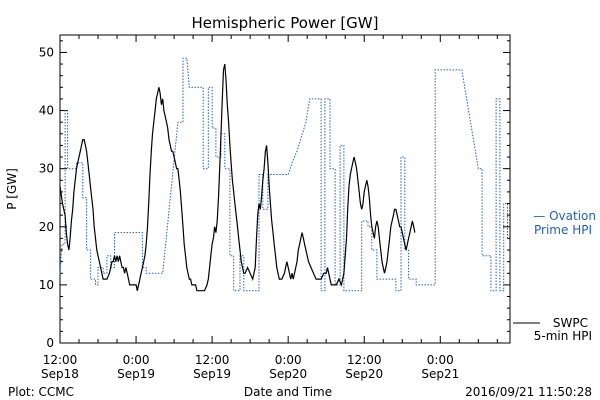 This screenshot has width=600, height=400. Describe the element at coordinates (528, 392) in the screenshot. I see `plot-timestamp: 2016/09/21 11:50:28` at that location.